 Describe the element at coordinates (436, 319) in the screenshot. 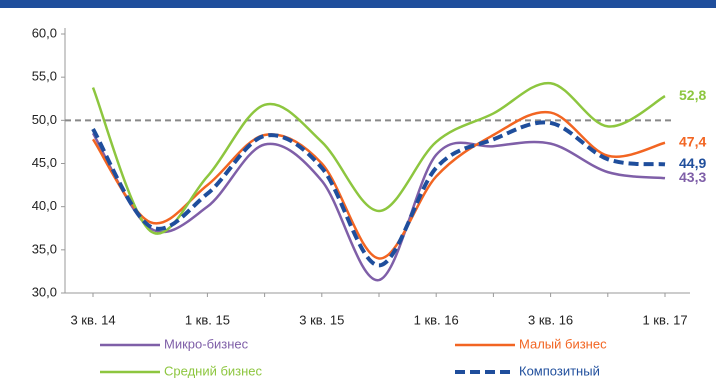

I see `x-tick-label: 1 кв. 16` at that location.